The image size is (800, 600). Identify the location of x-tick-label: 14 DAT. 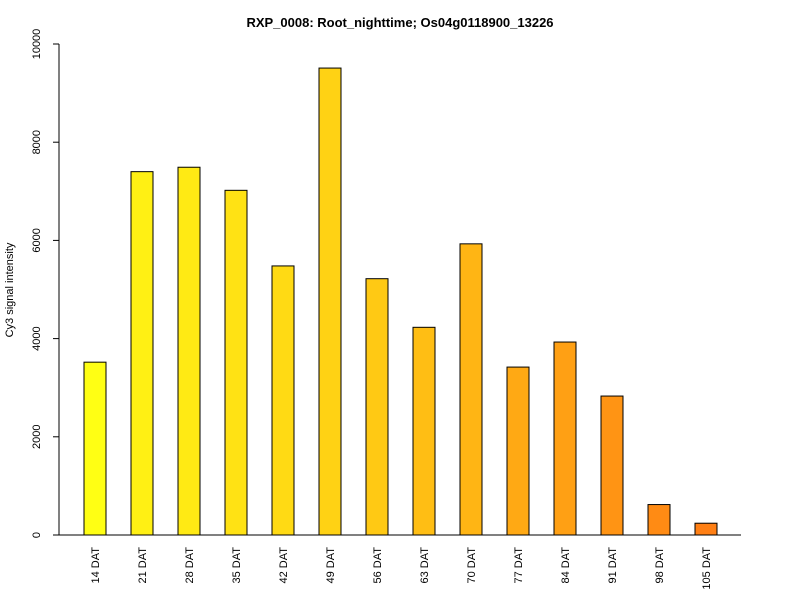
(96, 565).